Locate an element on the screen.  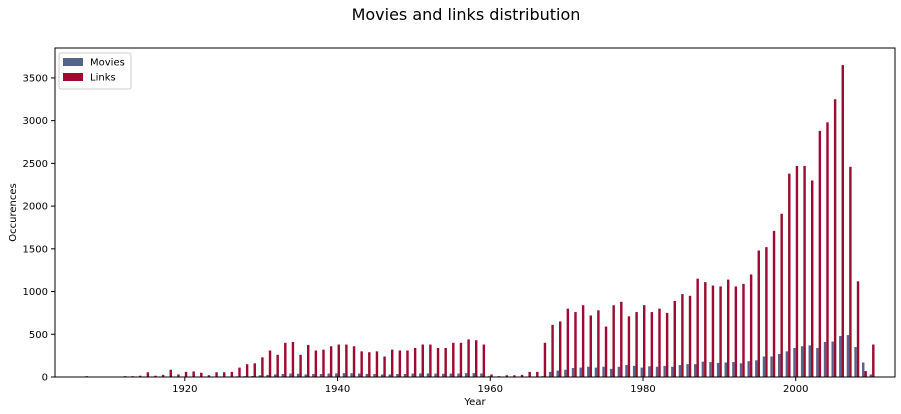
x-tick-label: 1960 is located at coordinates (490, 389).